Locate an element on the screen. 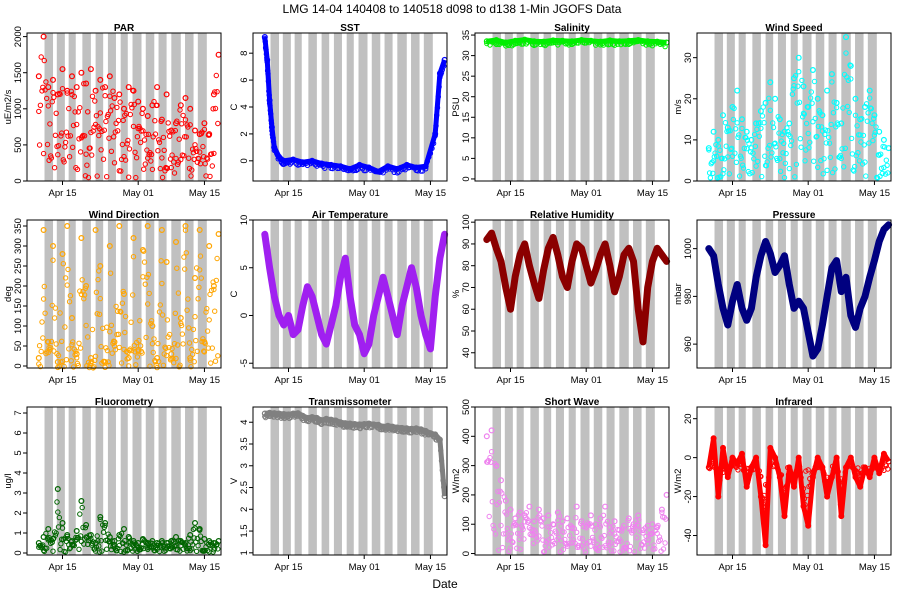 This screenshot has width=900, height=600. panel-title: Transmissometer is located at coordinates (350, 402).